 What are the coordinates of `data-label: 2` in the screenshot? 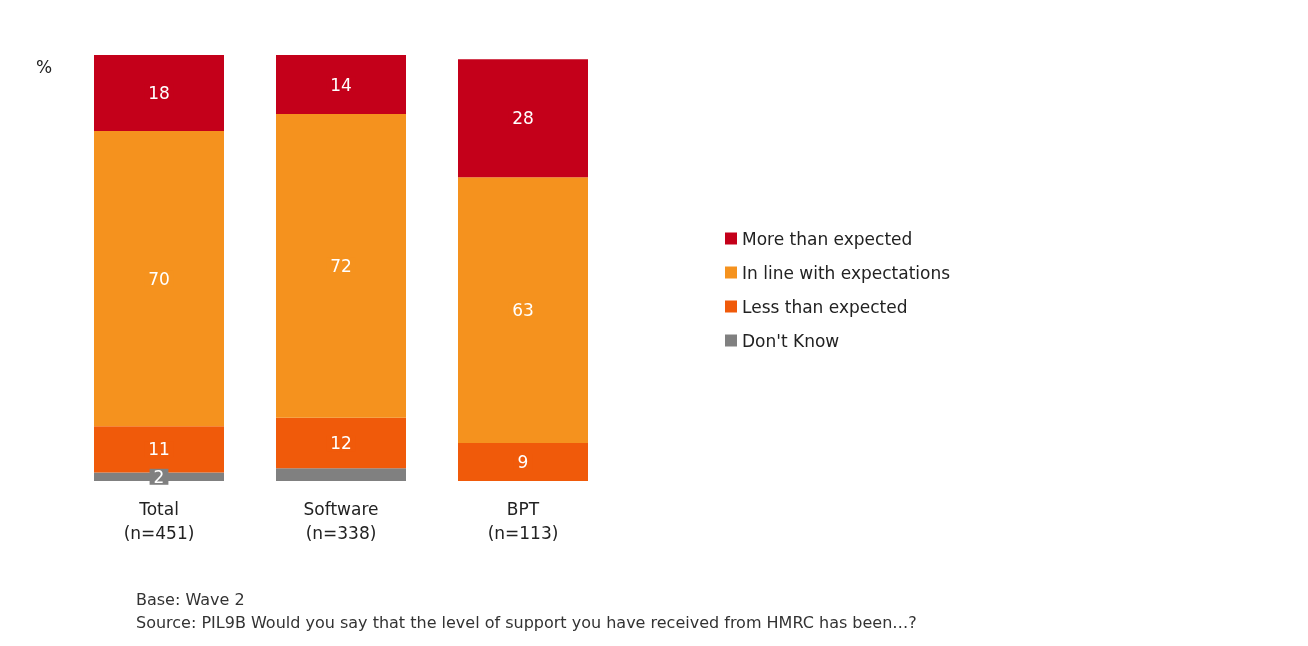 It's located at (159, 476).